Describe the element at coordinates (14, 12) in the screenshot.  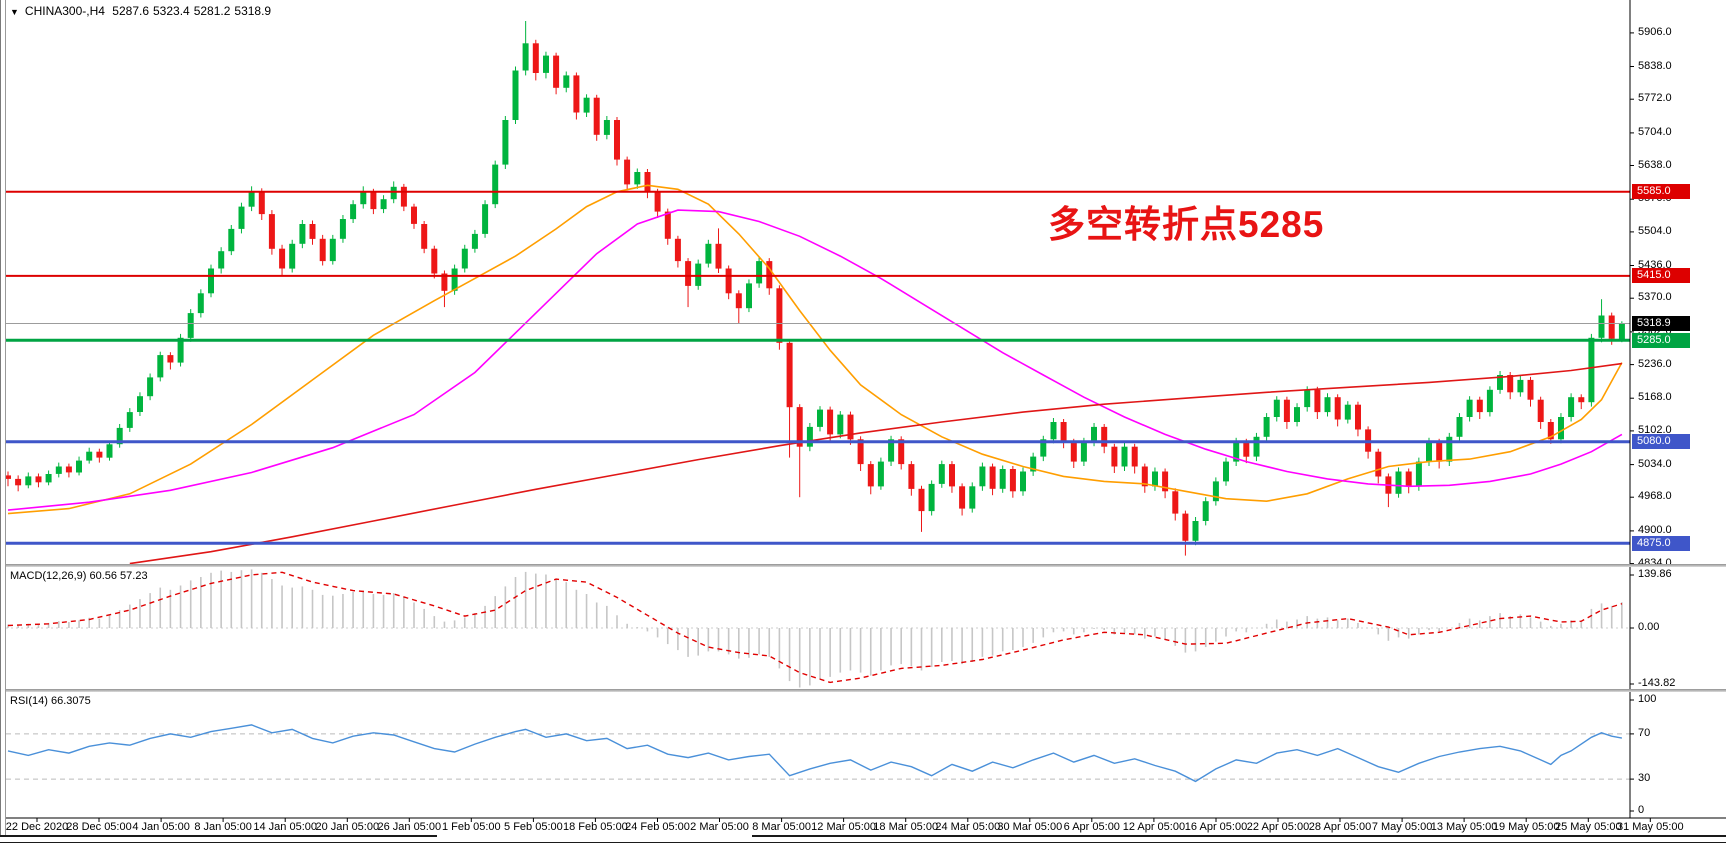
I see `collapse-triangle-icon: ▼` at that location.